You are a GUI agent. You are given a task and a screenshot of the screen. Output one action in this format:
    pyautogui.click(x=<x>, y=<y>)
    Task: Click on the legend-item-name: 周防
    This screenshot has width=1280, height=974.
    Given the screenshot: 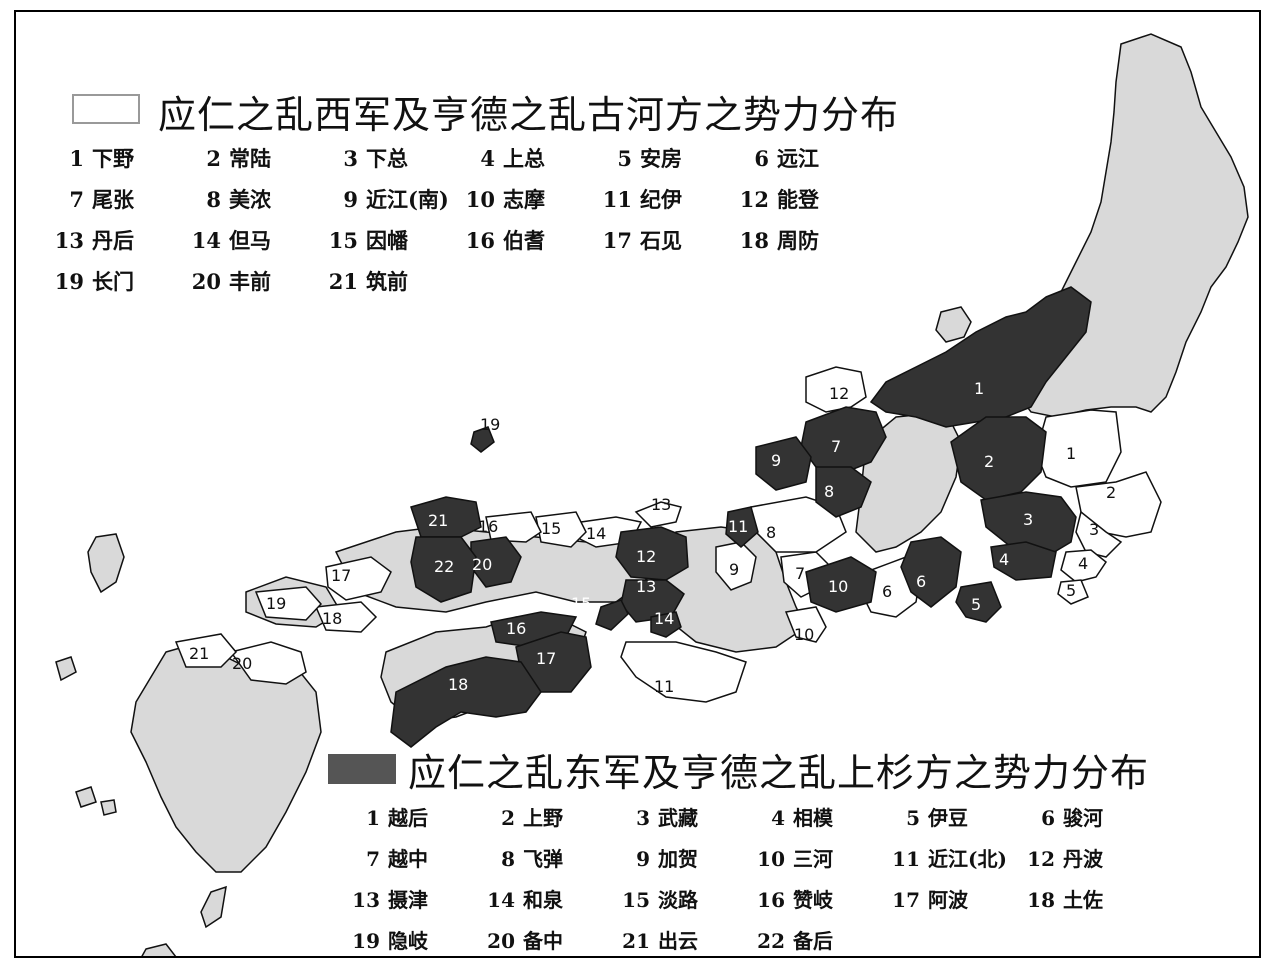 What is the action you would take?
    pyautogui.click(x=798, y=240)
    